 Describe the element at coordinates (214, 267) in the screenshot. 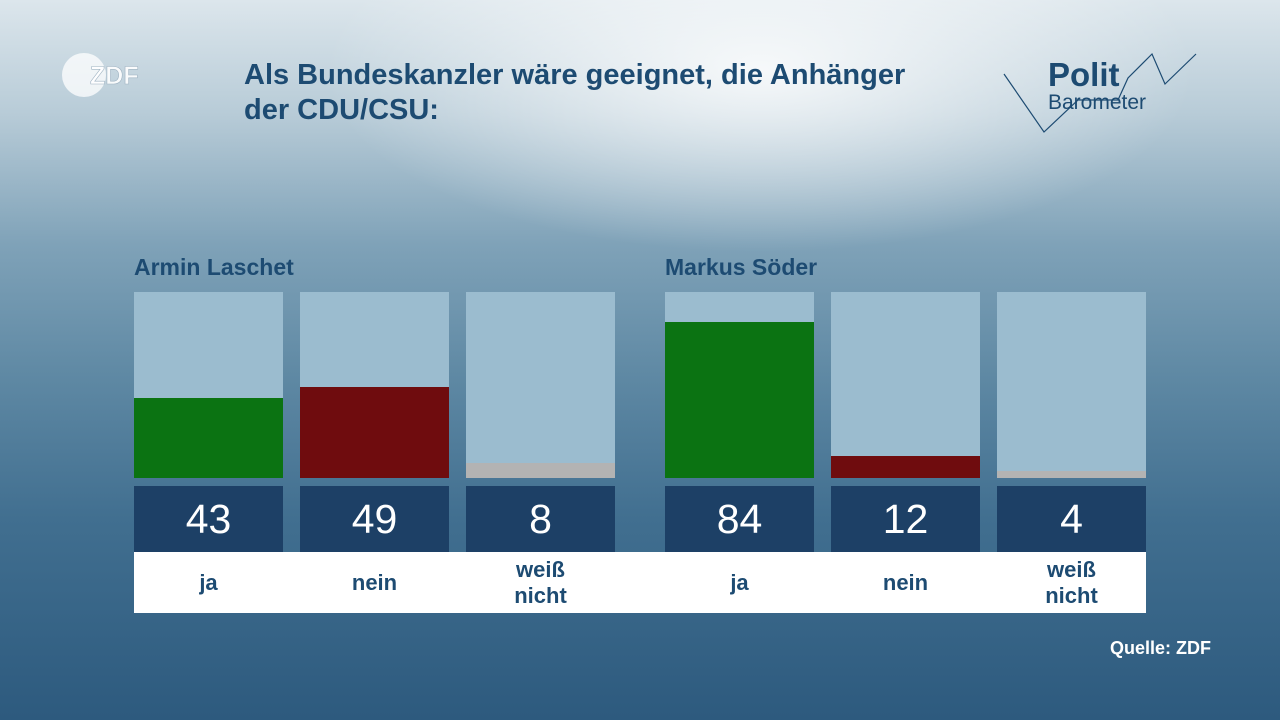

I see `group-label-laschet: Armin Laschet` at that location.